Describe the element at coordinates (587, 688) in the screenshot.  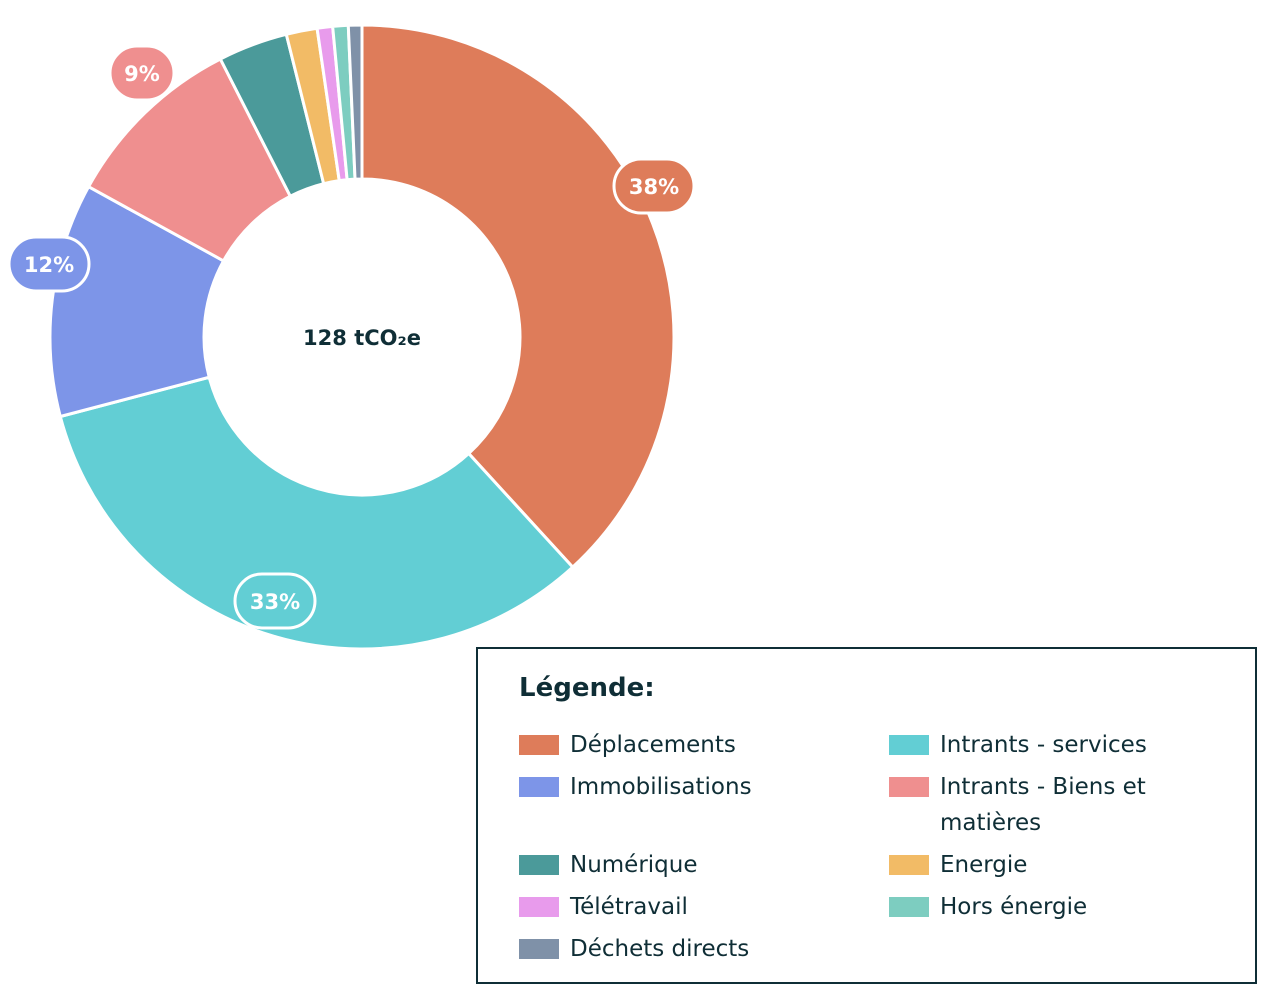
I see `legend-title: Légende:` at that location.